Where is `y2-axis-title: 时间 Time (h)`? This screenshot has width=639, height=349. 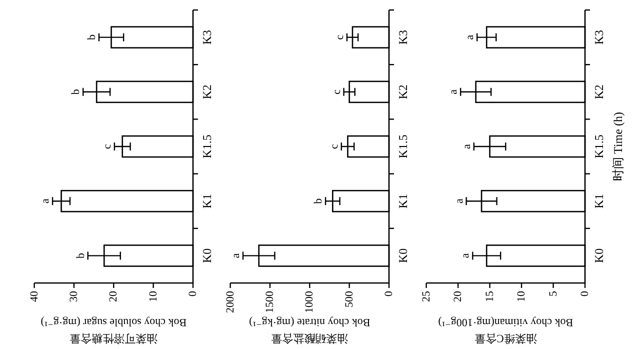
y2-axis-title: 时间 Time (h) is located at coordinates (618, 146).